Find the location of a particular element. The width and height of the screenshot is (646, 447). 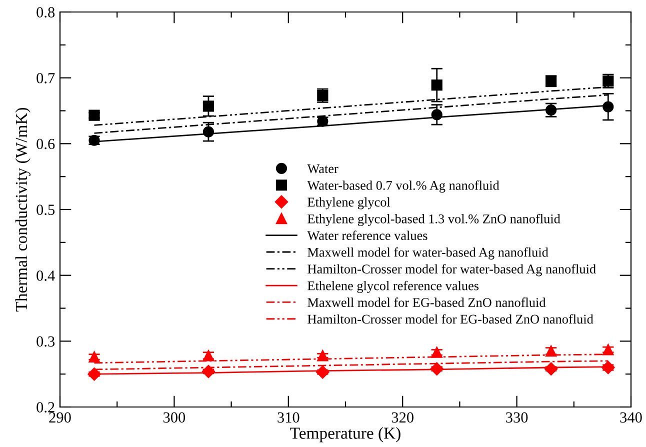

legend-label: Water reference values is located at coordinates (367, 235).